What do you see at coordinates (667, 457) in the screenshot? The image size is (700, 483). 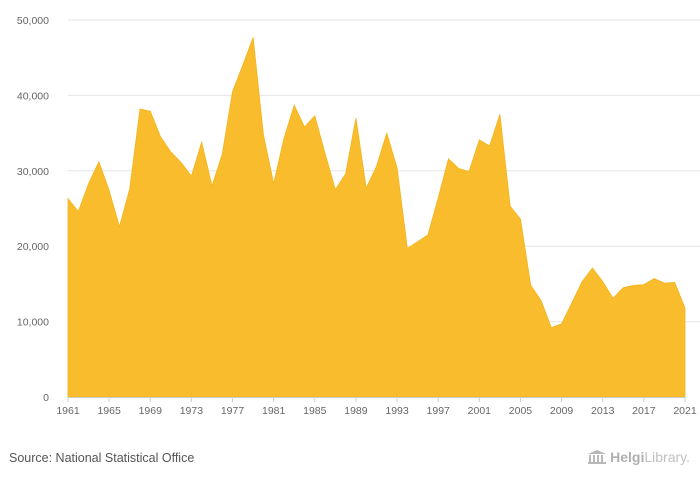 I see `brand-suffix: Library.` at bounding box center [667, 457].